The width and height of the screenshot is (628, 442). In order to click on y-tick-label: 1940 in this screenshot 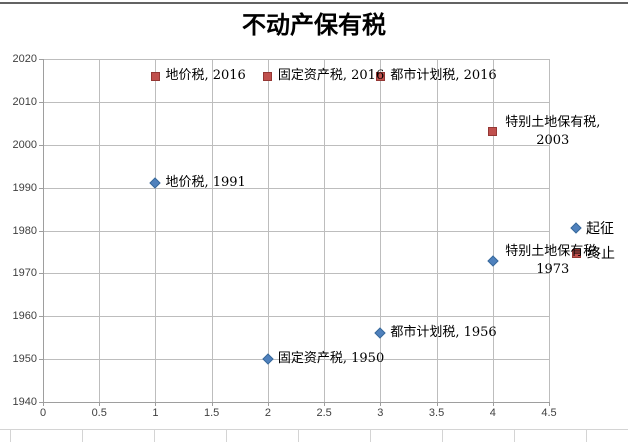, I will do `click(24, 402)`.